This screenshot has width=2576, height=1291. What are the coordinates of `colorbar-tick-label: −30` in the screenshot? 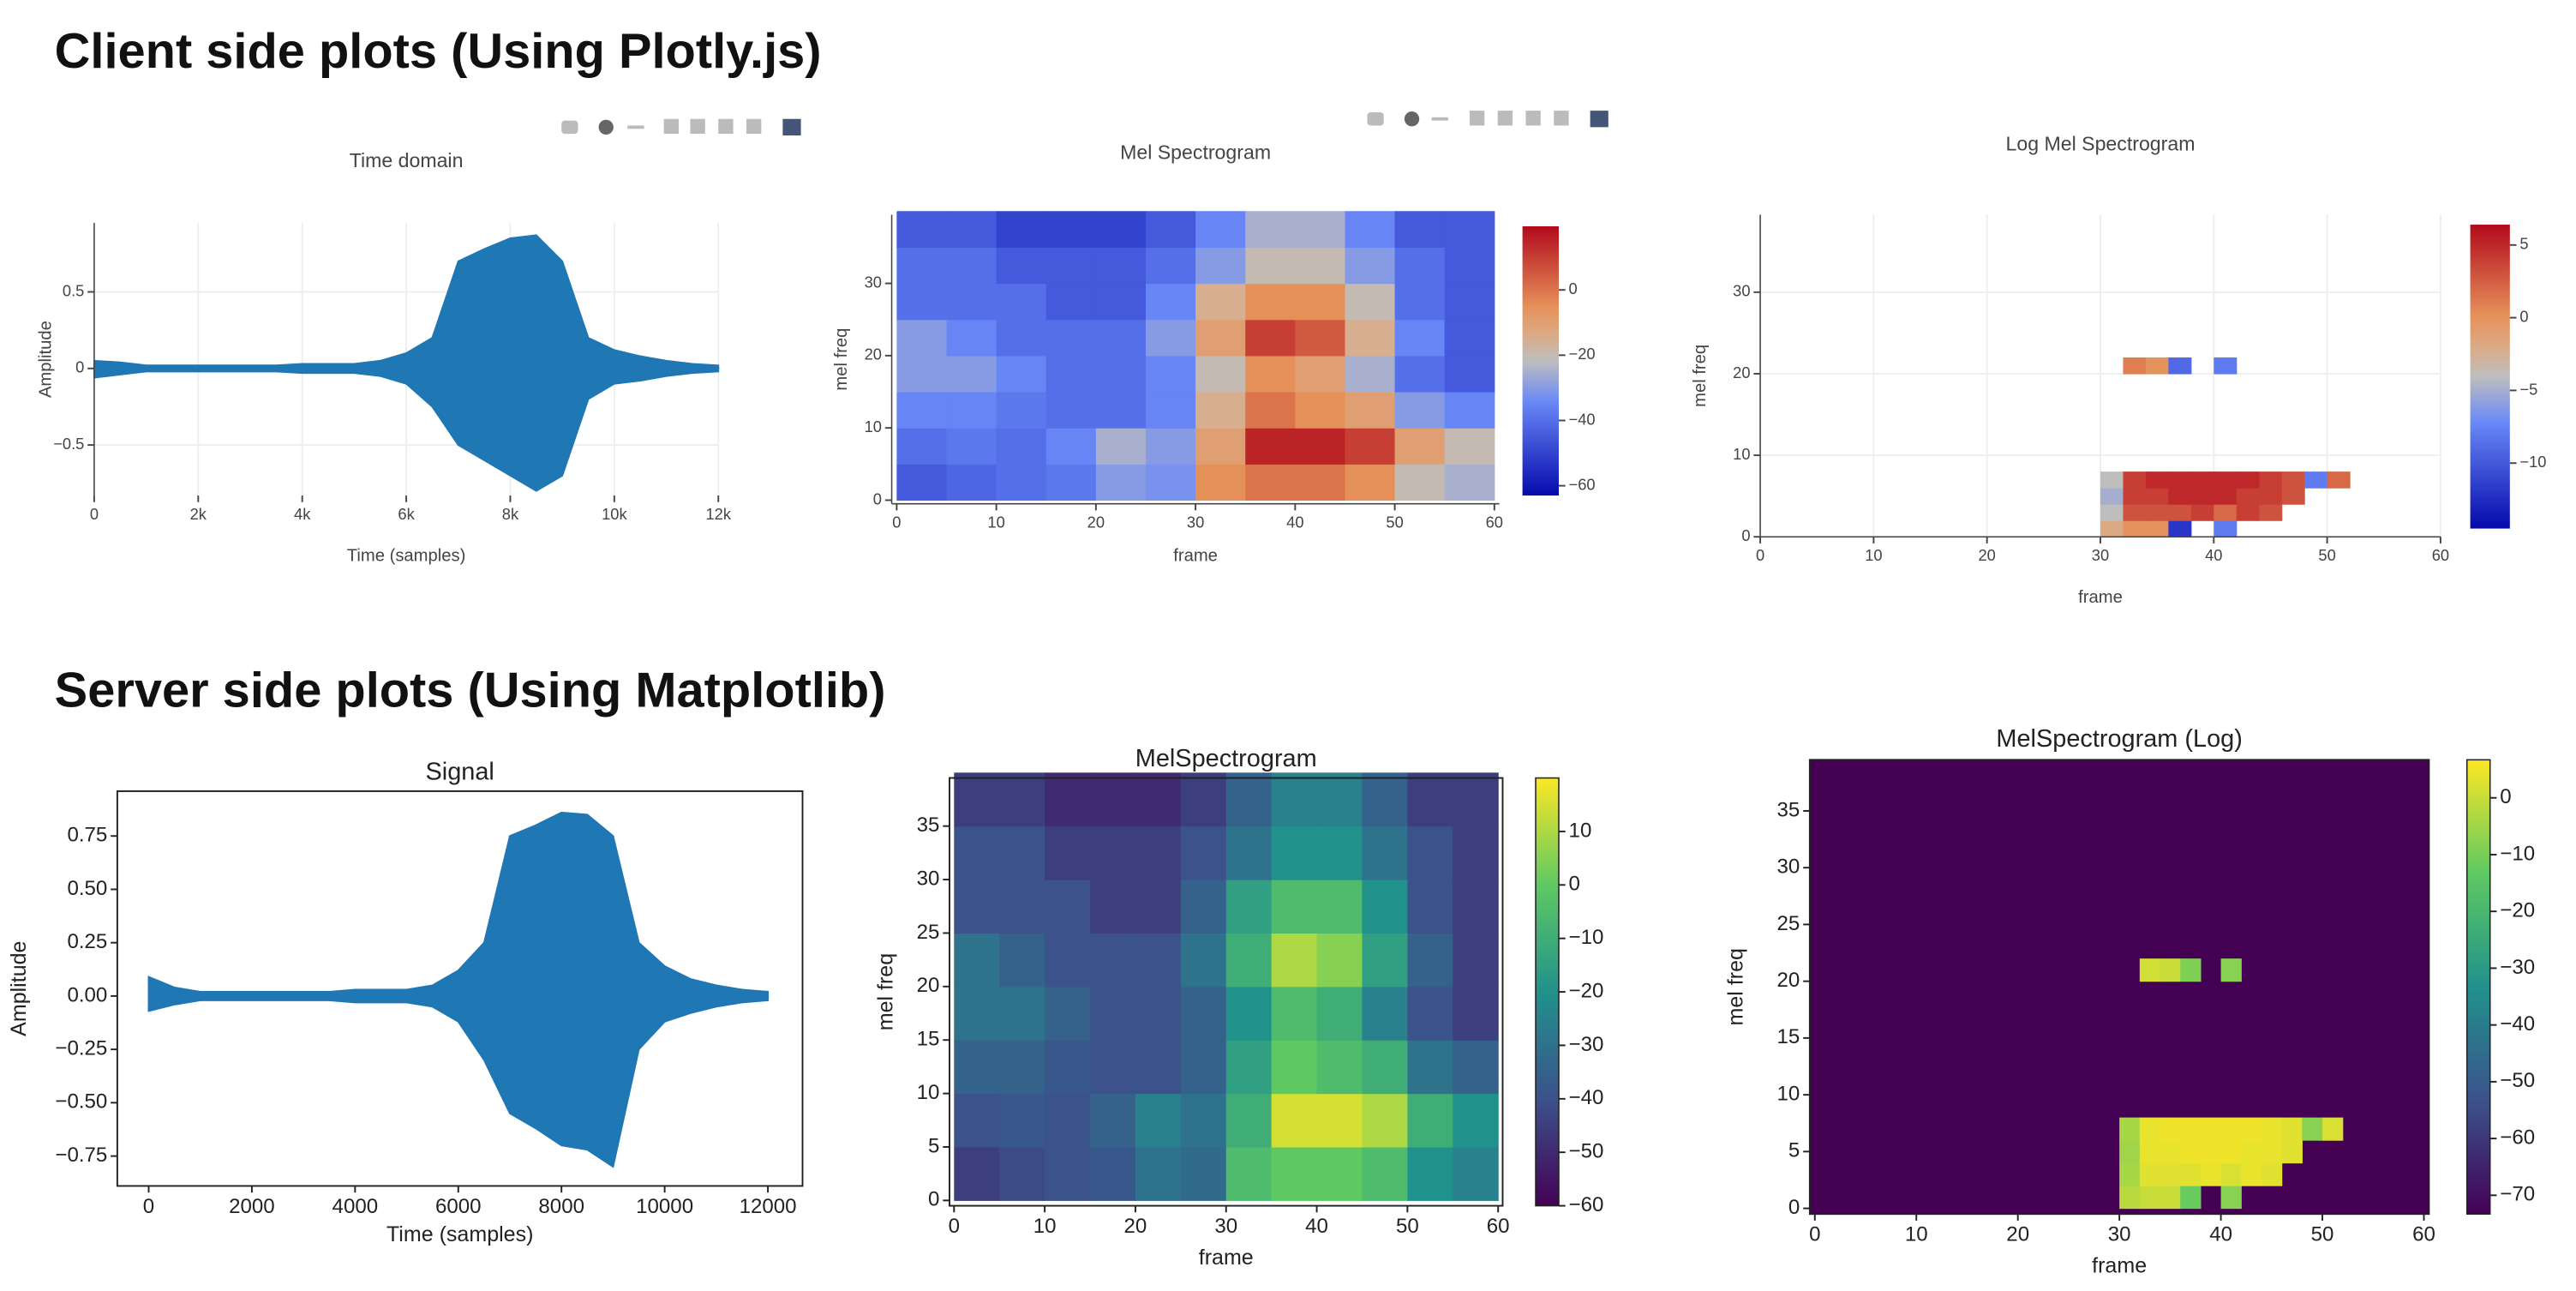 It's located at (1586, 1045).